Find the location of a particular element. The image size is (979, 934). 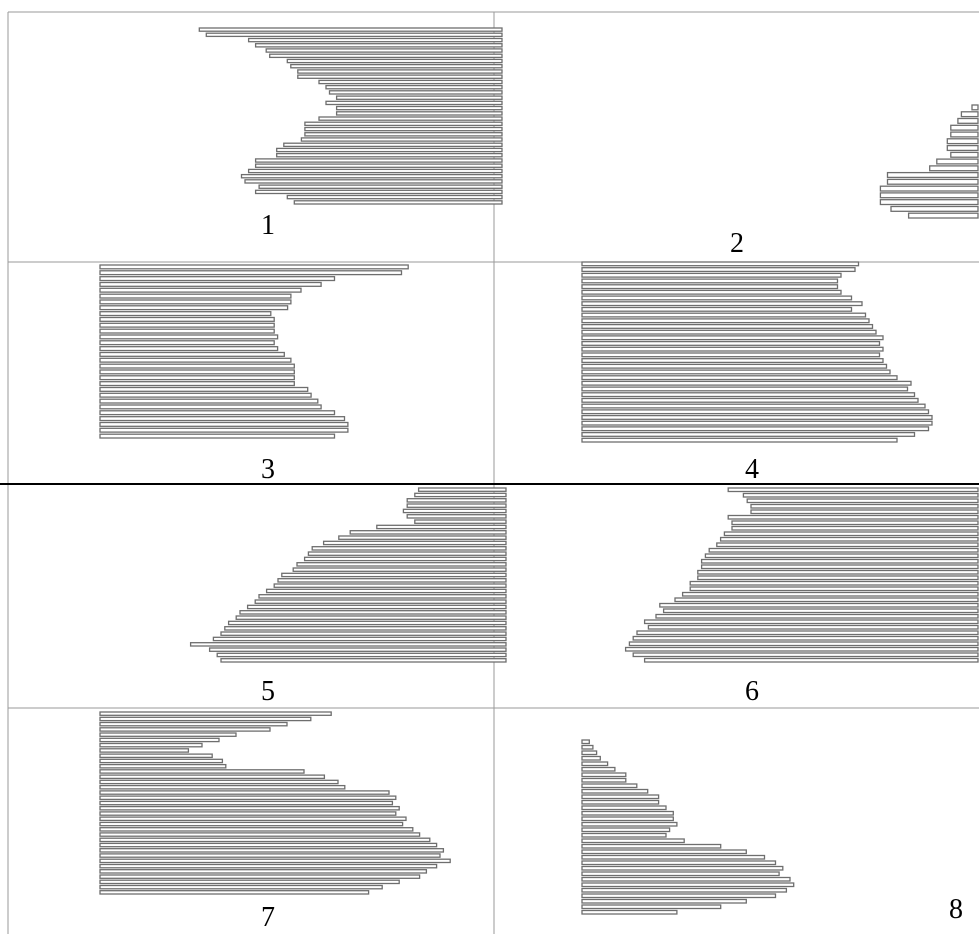

panel-8: 8 is located at coordinates (772, 832).